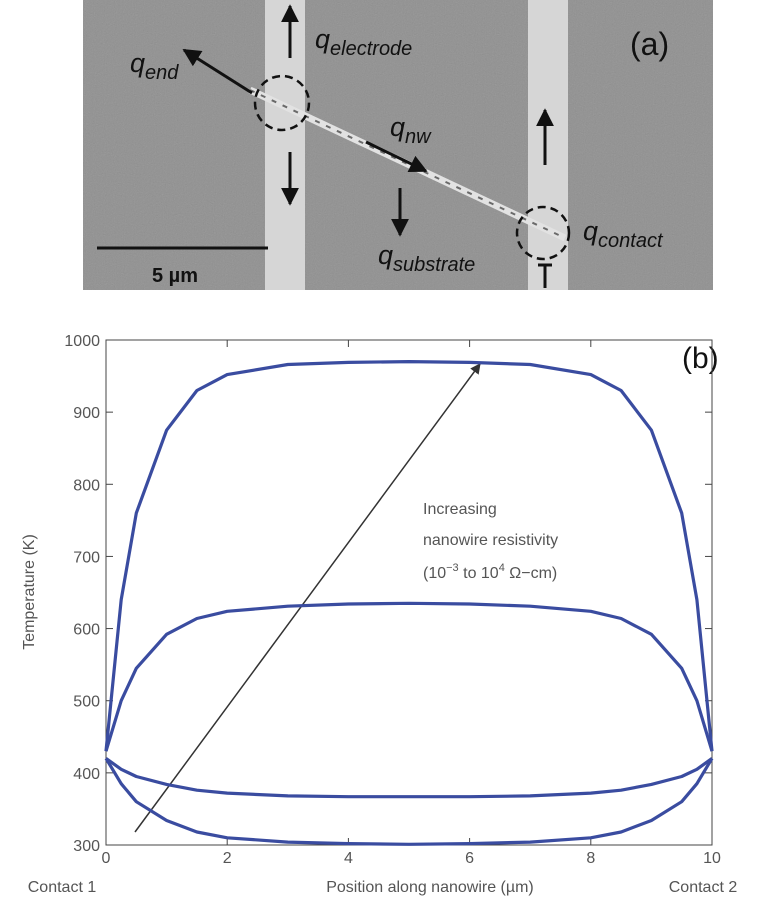  Describe the element at coordinates (227, 858) in the screenshot. I see `x-tick-label: 2` at that location.